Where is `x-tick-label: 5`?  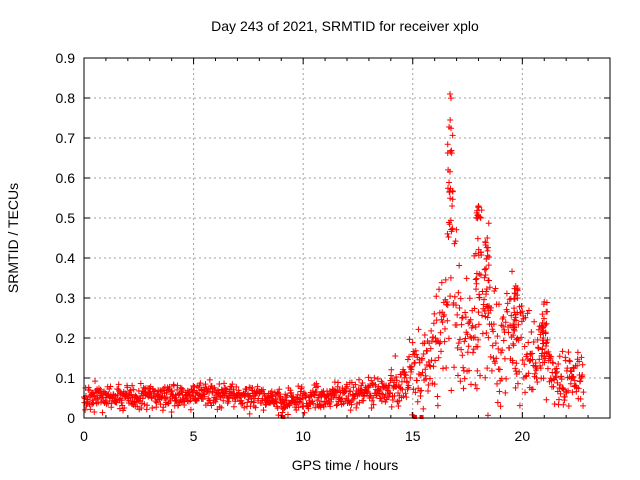
x-tick-label: 5 is located at coordinates (194, 436).